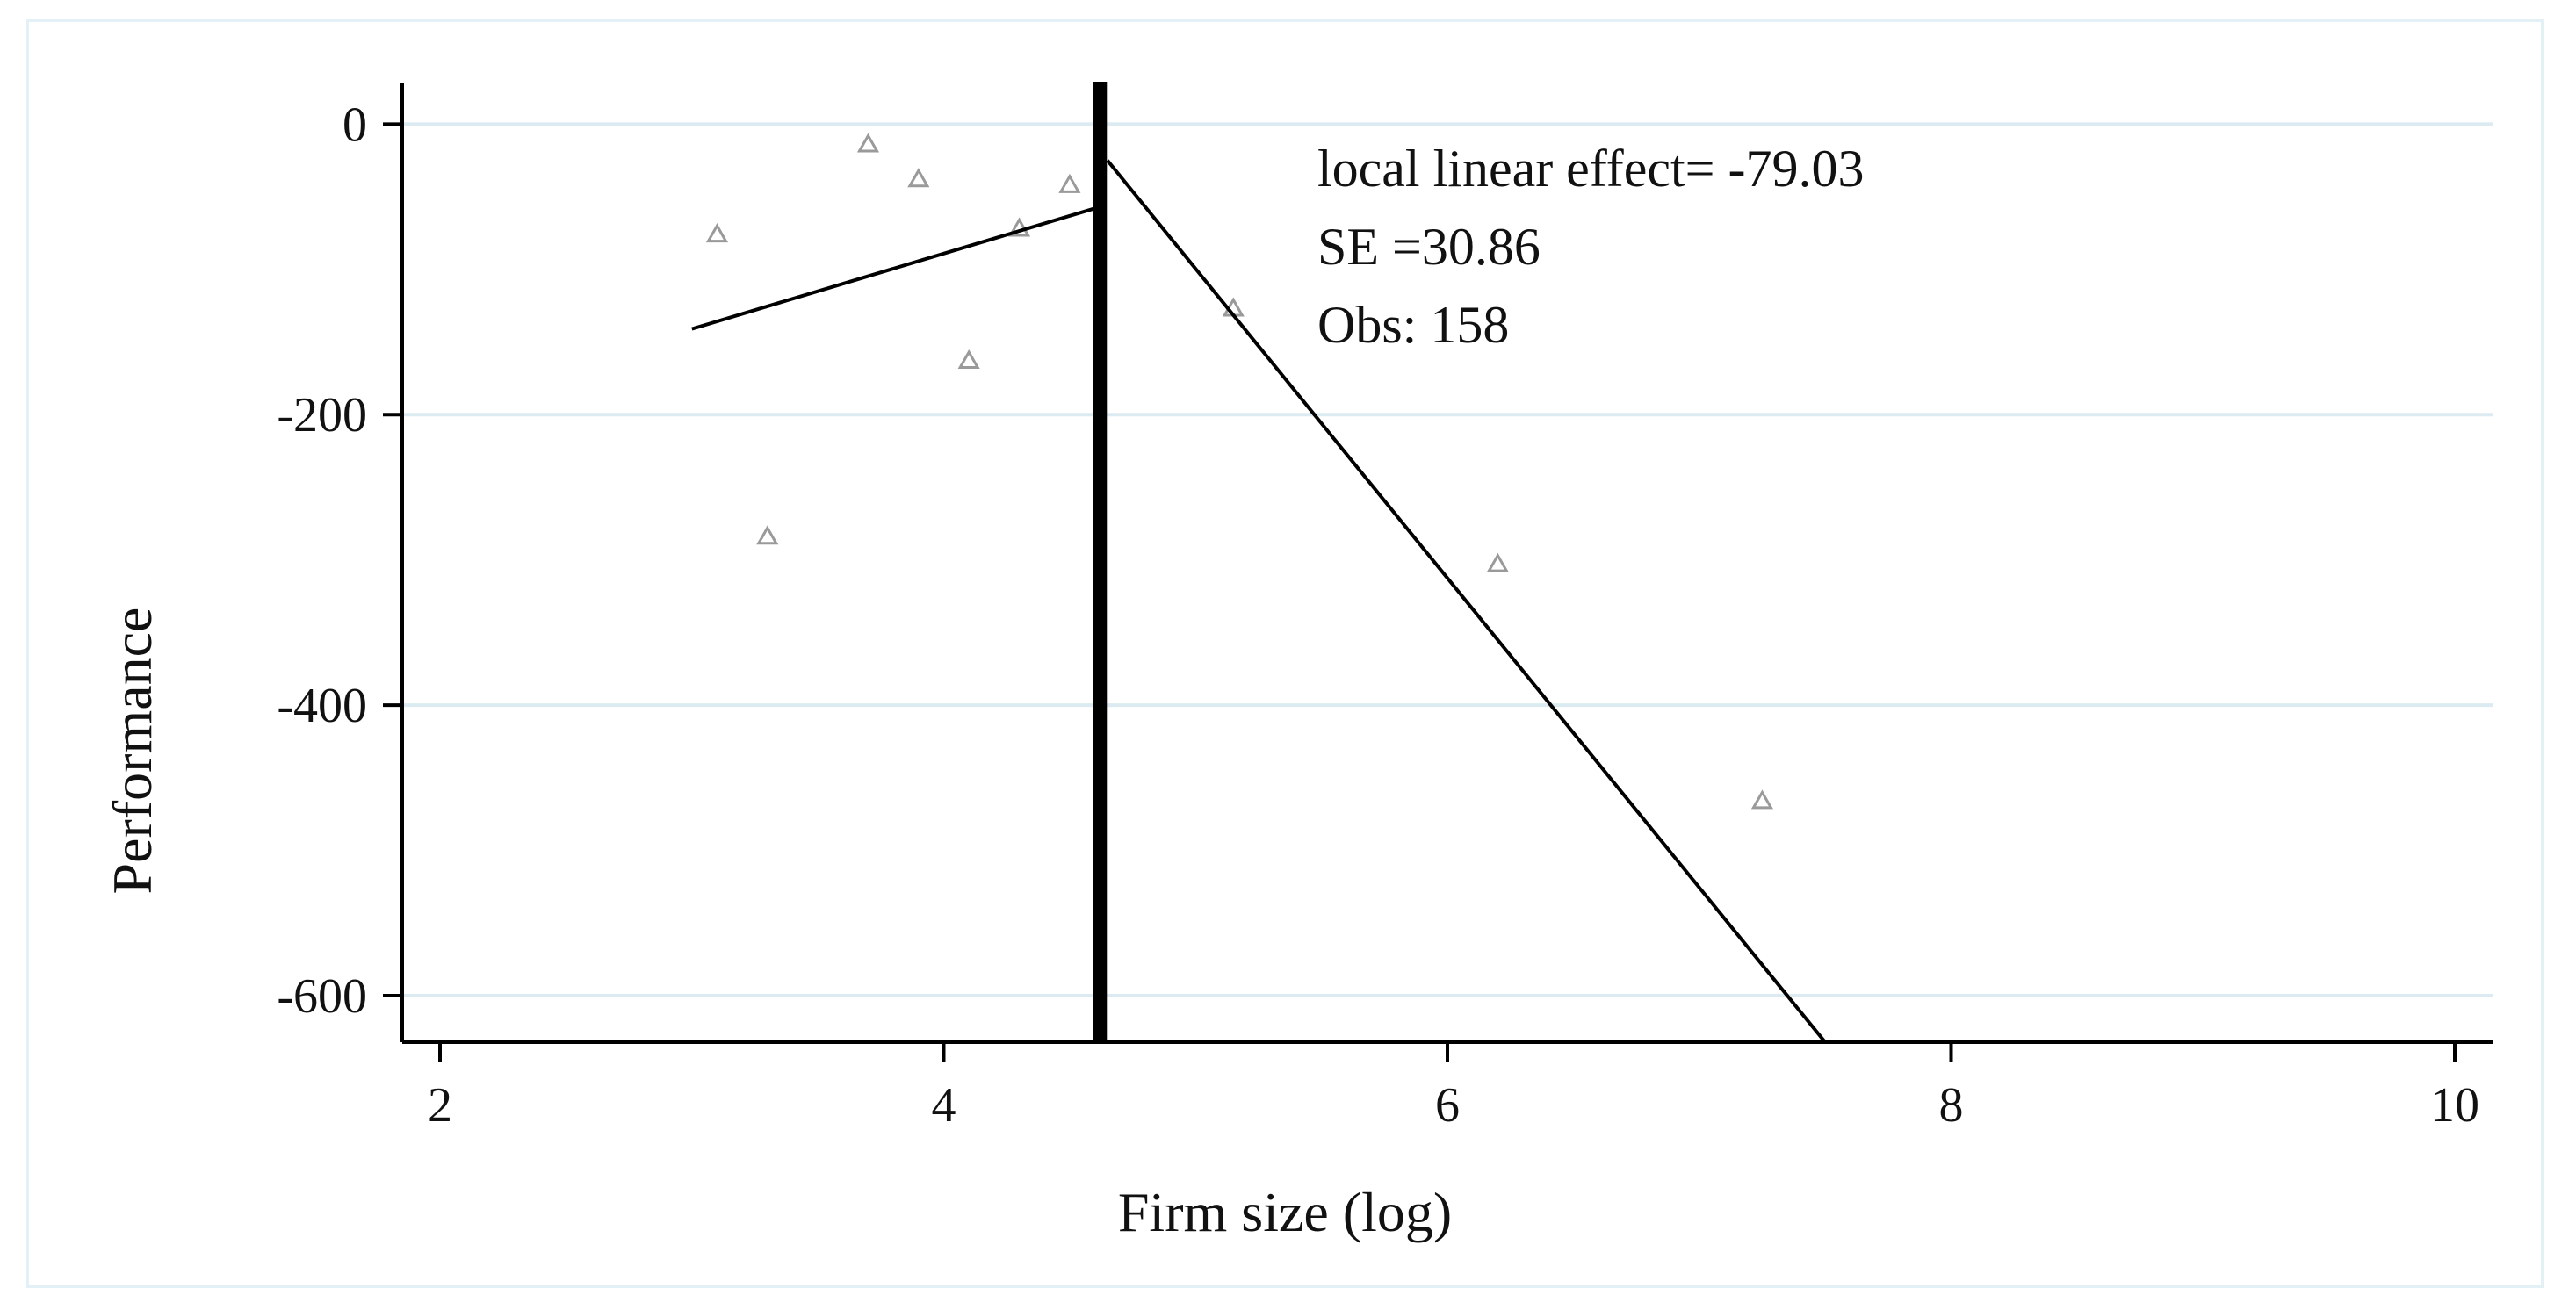  What do you see at coordinates (944, 1106) in the screenshot?
I see `x-tick-label: 4` at bounding box center [944, 1106].